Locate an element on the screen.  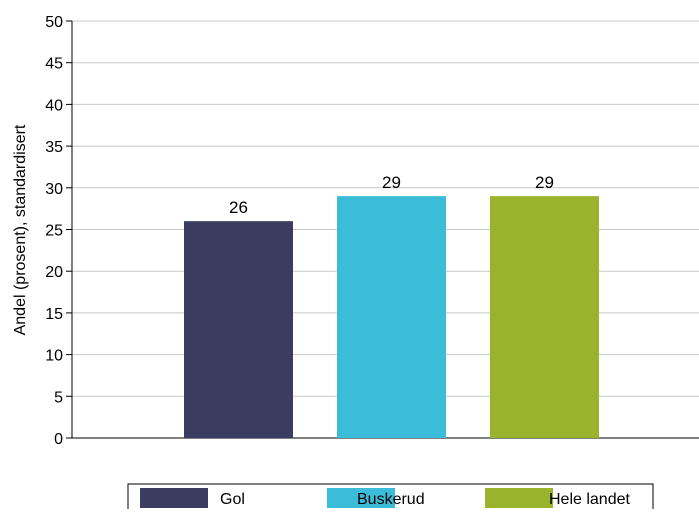
y-tick-label: 20 is located at coordinates (54, 272).